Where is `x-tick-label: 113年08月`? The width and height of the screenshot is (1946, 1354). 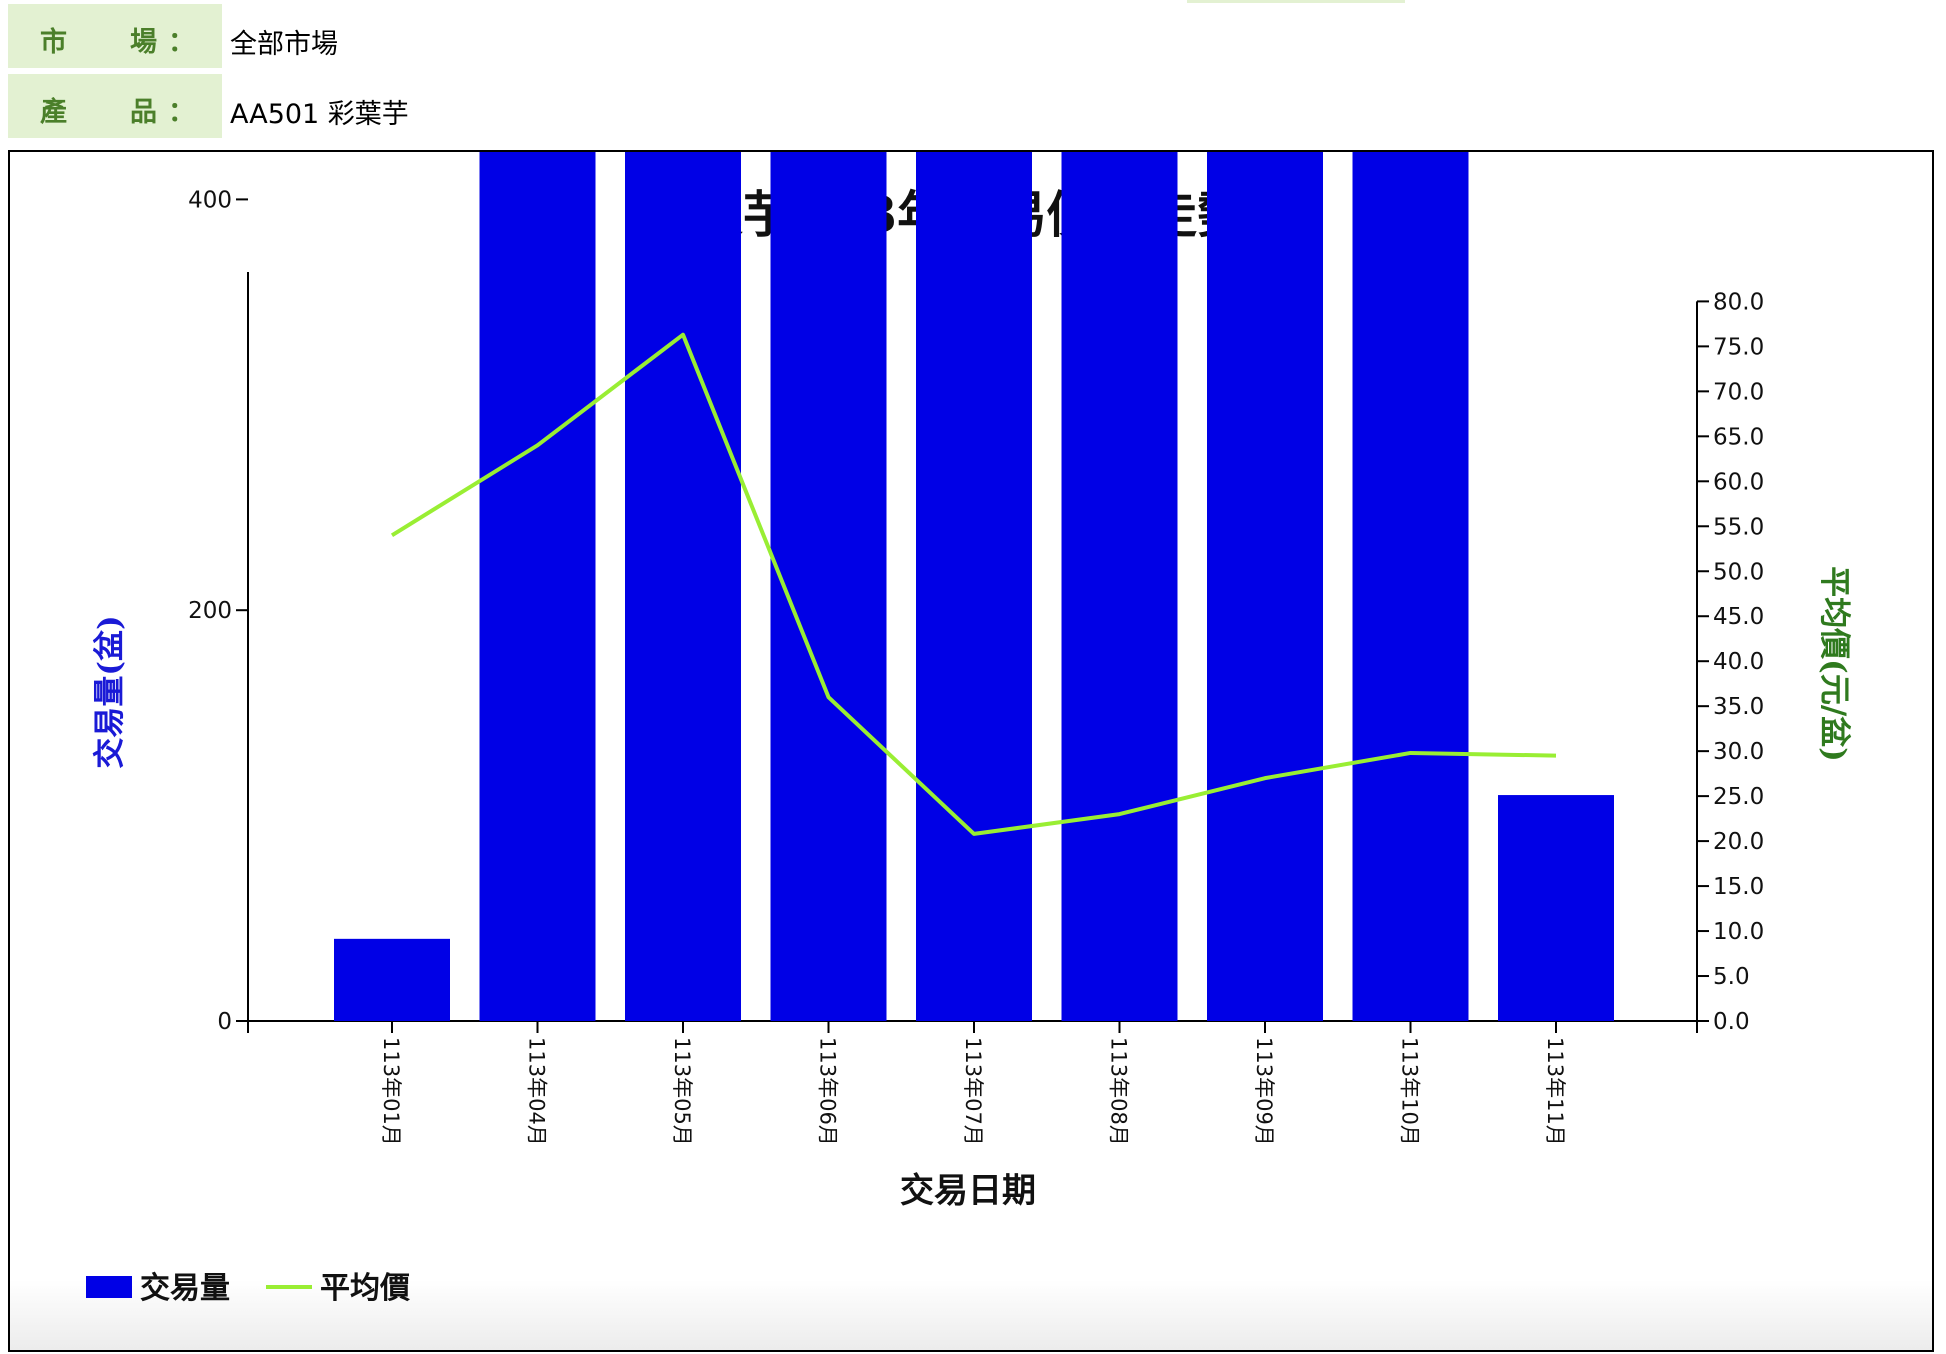 x-tick-label: 113年08月 is located at coordinates (1119, 1091).